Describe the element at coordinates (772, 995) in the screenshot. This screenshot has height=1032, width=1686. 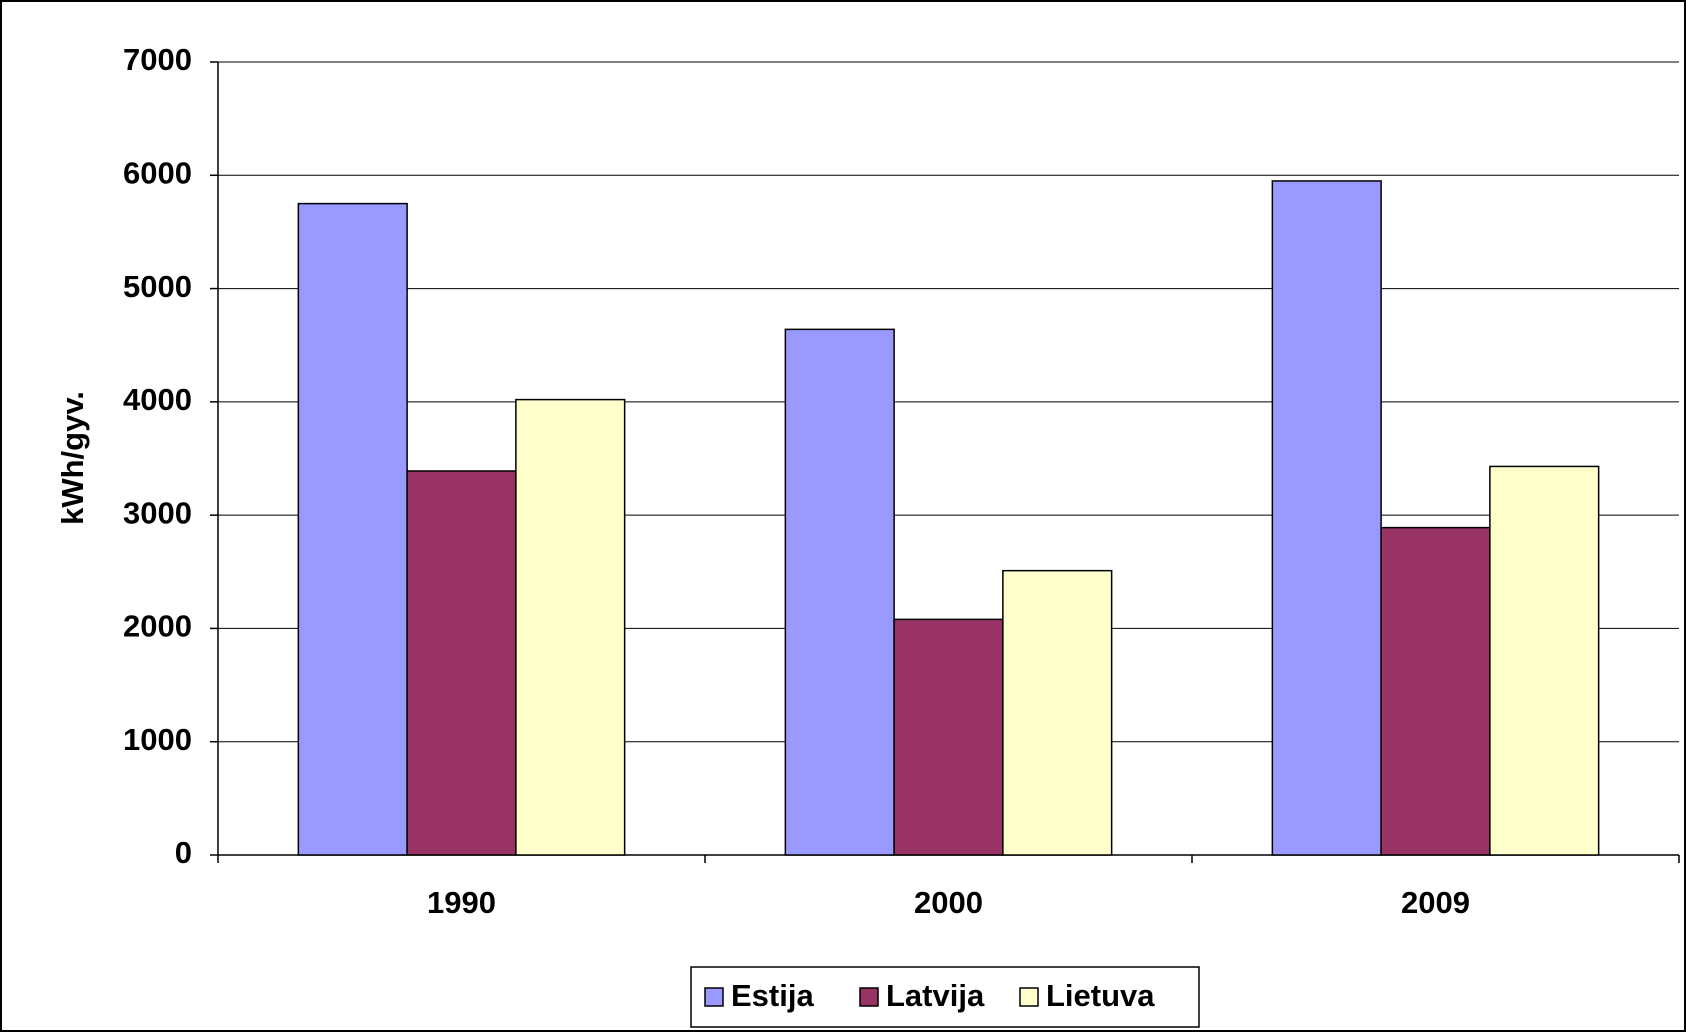
I see `legend-label: Estija` at that location.